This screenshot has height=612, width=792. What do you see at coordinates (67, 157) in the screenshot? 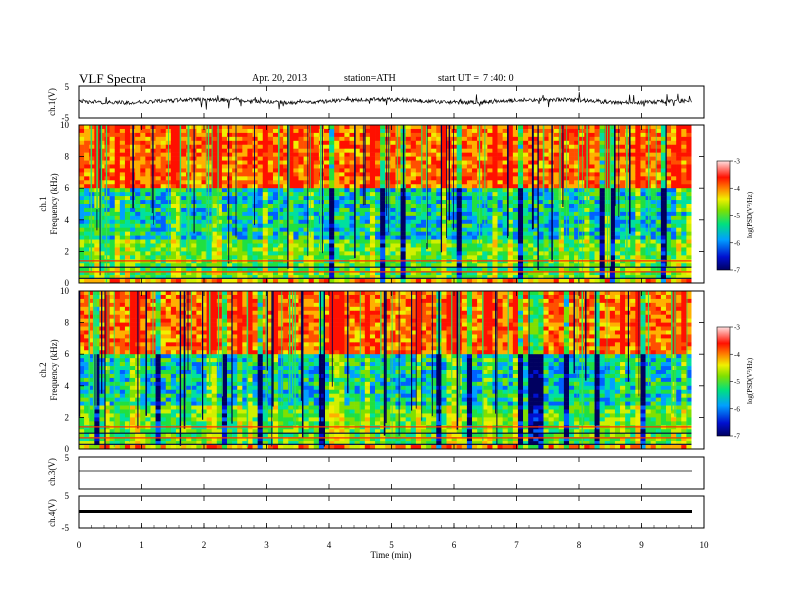
I see `frequency-tick-label: 8` at bounding box center [67, 157].